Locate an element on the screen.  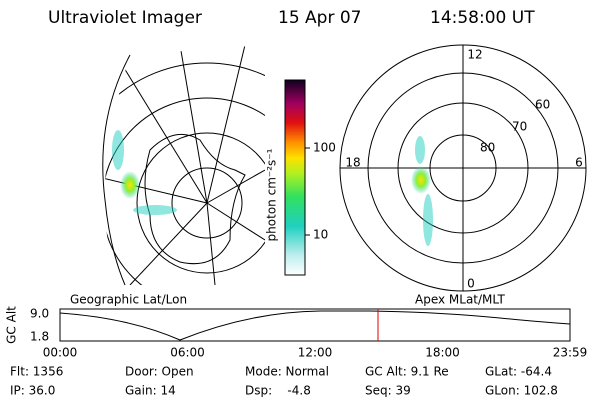
x-tick-label: 12:00 is located at coordinates (315, 353).